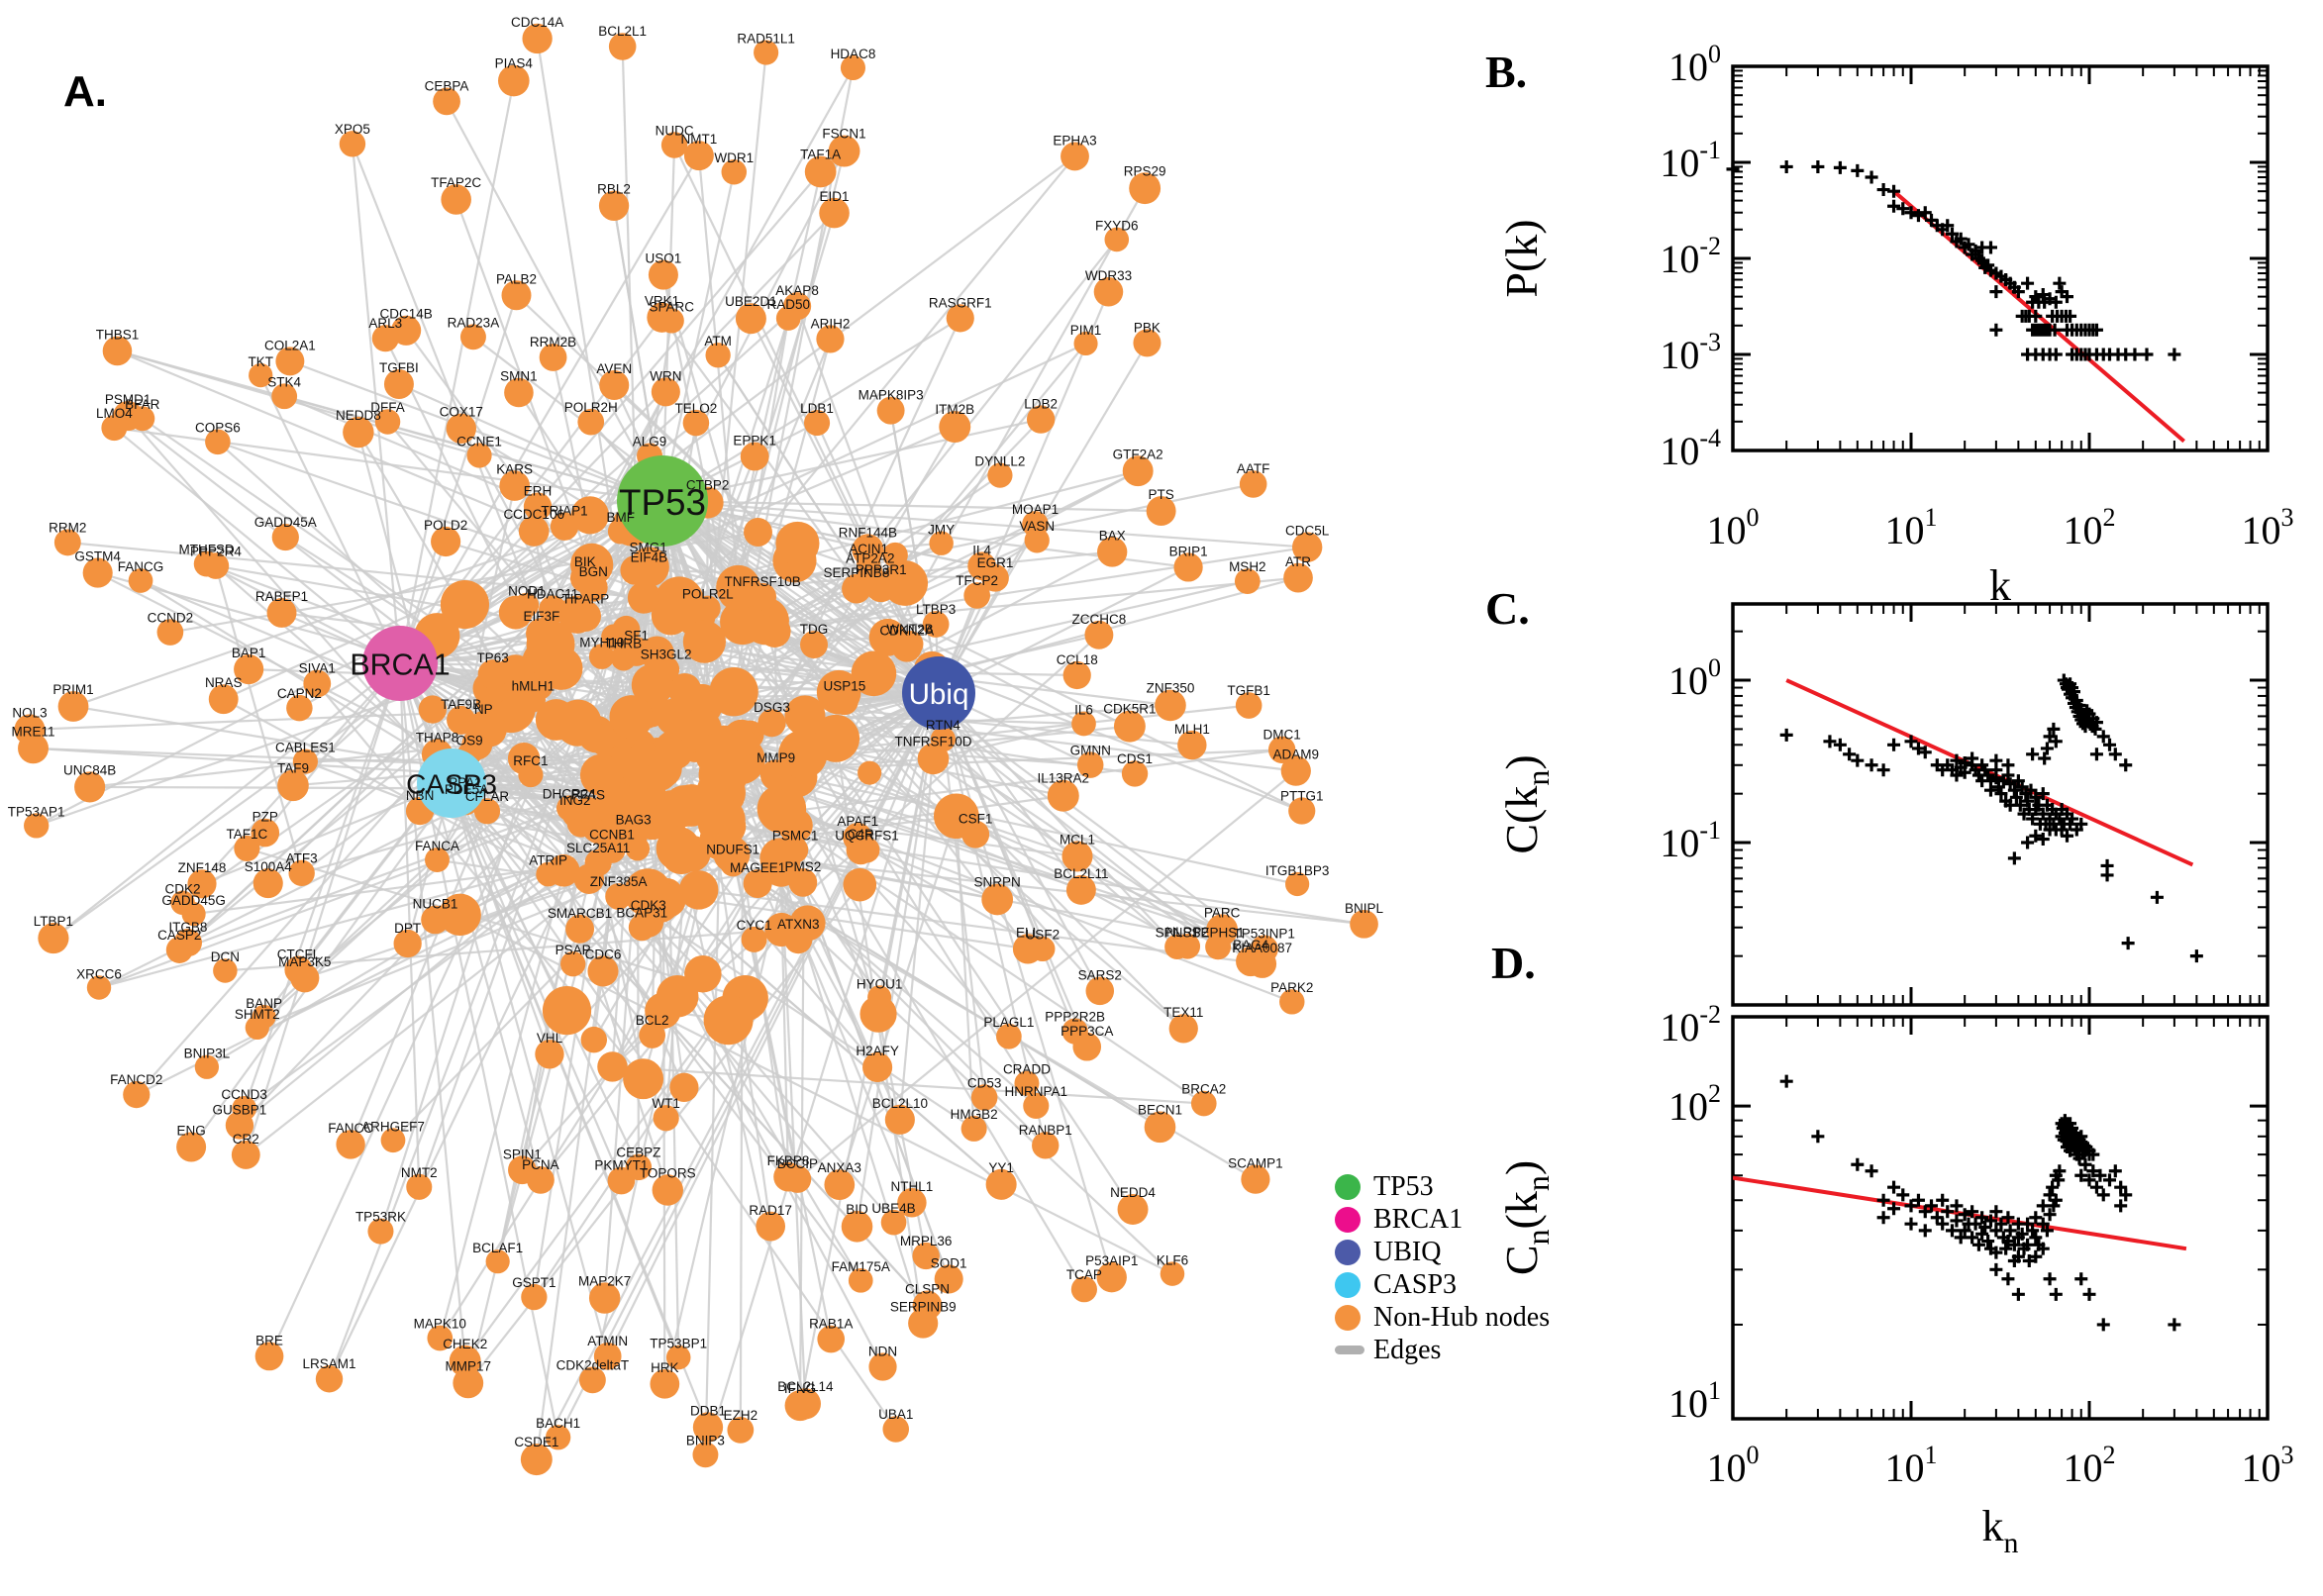 The height and width of the screenshot is (1596, 2323). Describe the element at coordinates (604, 1281) in the screenshot. I see `network-node-label: MAP2K7` at that location.